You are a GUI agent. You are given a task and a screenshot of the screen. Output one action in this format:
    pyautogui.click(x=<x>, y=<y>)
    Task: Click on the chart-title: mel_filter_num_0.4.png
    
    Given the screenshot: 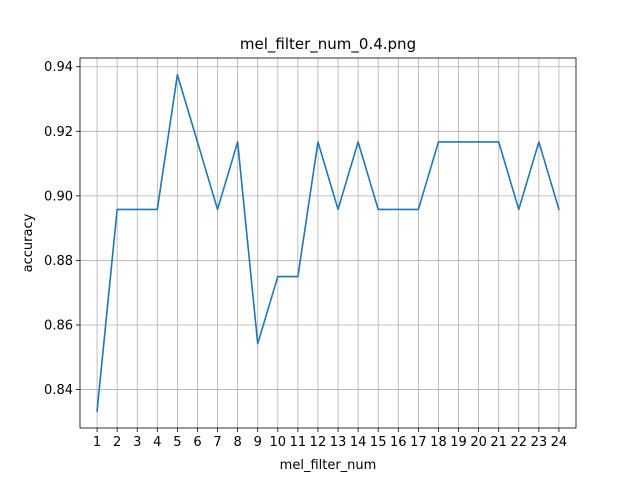 What is the action you would take?
    pyautogui.click(x=328, y=44)
    